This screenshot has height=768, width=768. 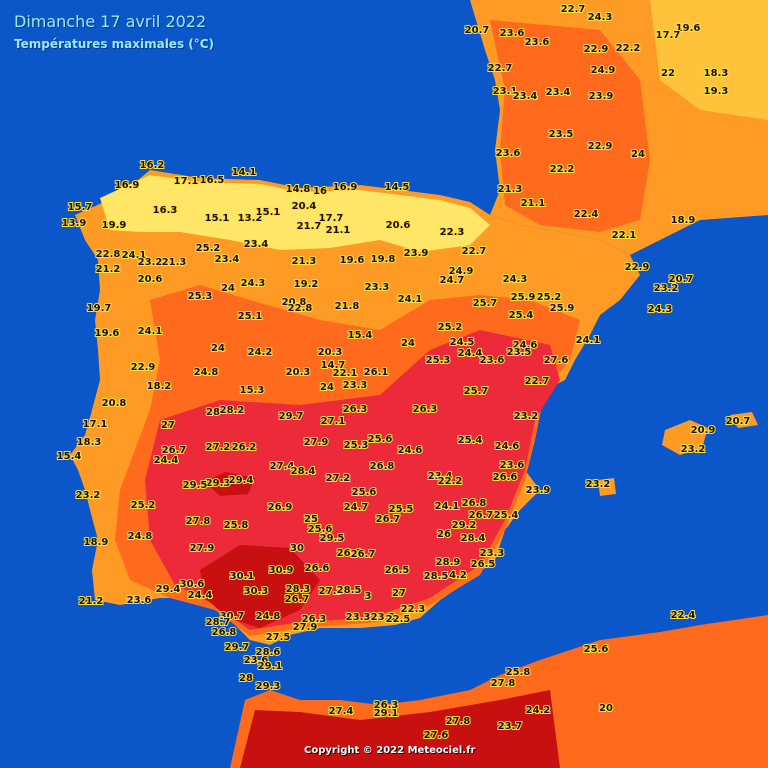 I want to click on temperature-label: 24.3, so click(x=515, y=279).